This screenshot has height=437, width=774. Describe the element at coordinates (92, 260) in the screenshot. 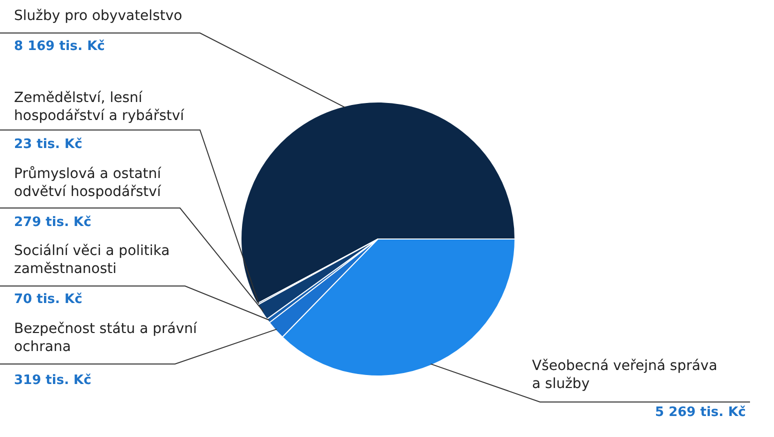

I see `slice-label: Sociální věci a politika zaměstnanosti` at that location.